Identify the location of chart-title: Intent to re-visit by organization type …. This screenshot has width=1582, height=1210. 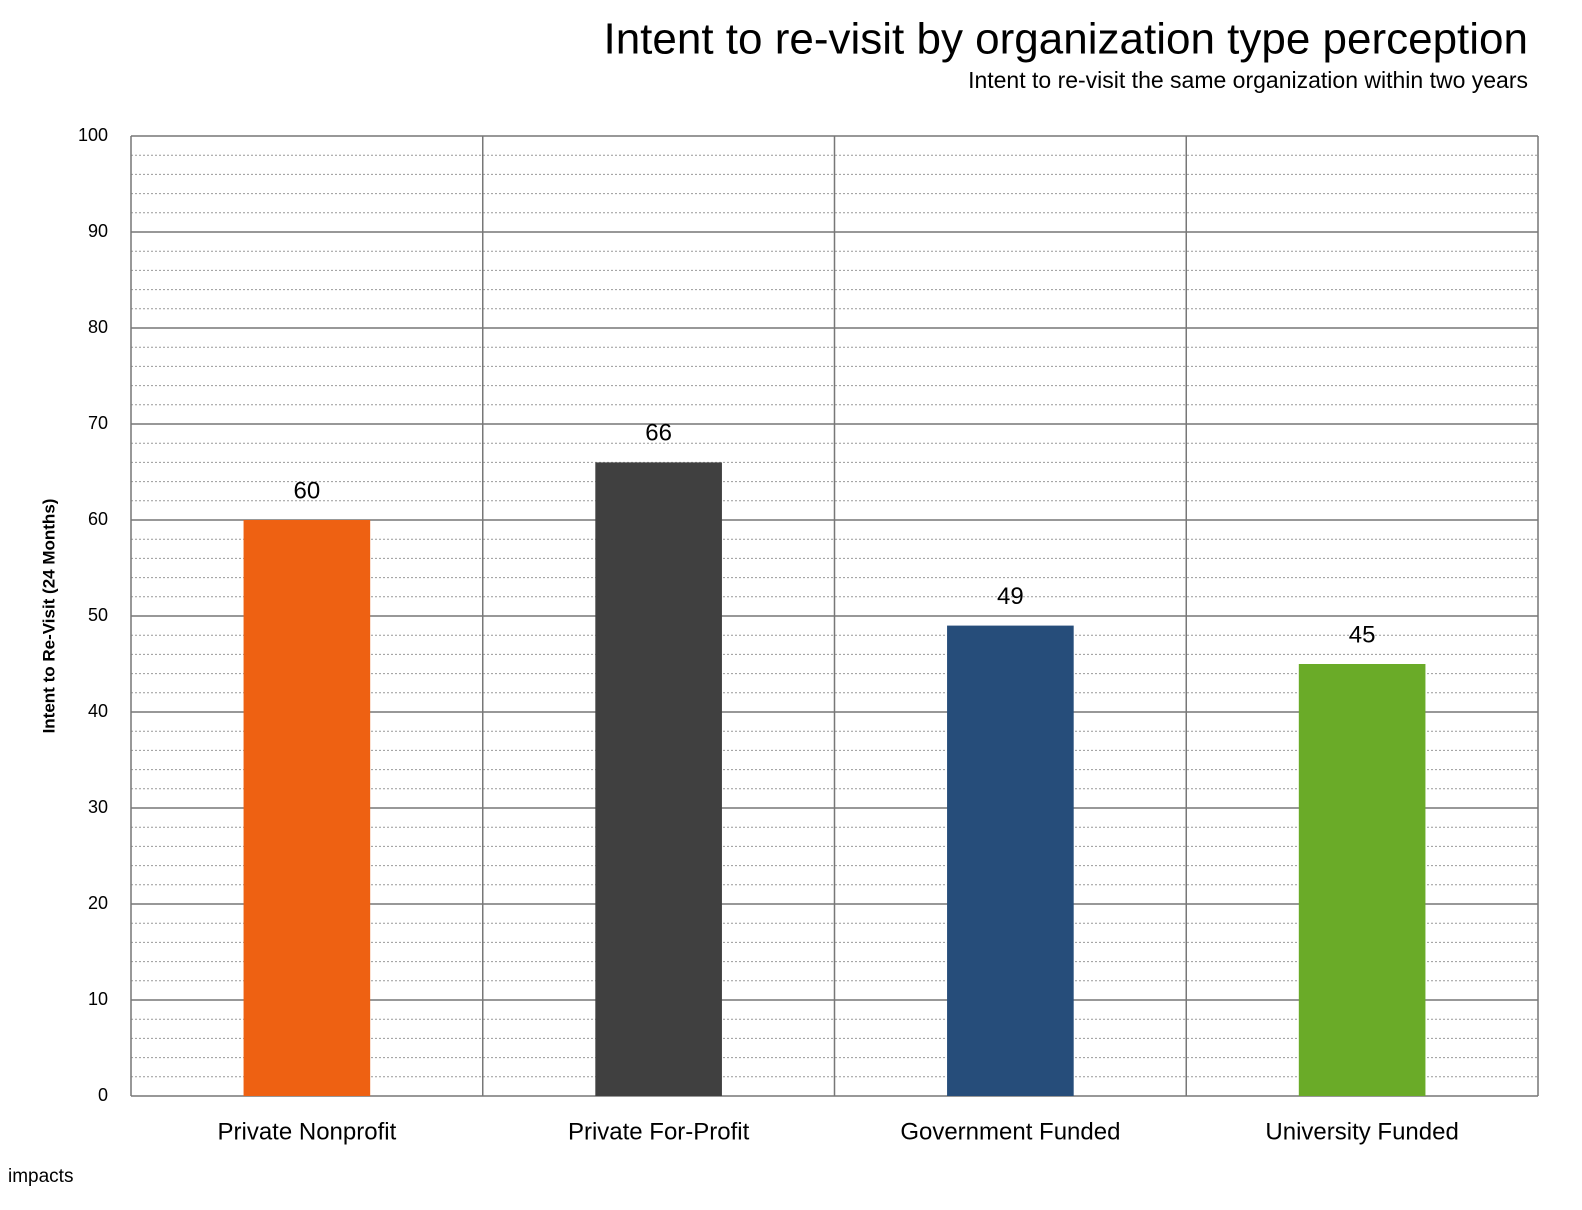
(1065, 39).